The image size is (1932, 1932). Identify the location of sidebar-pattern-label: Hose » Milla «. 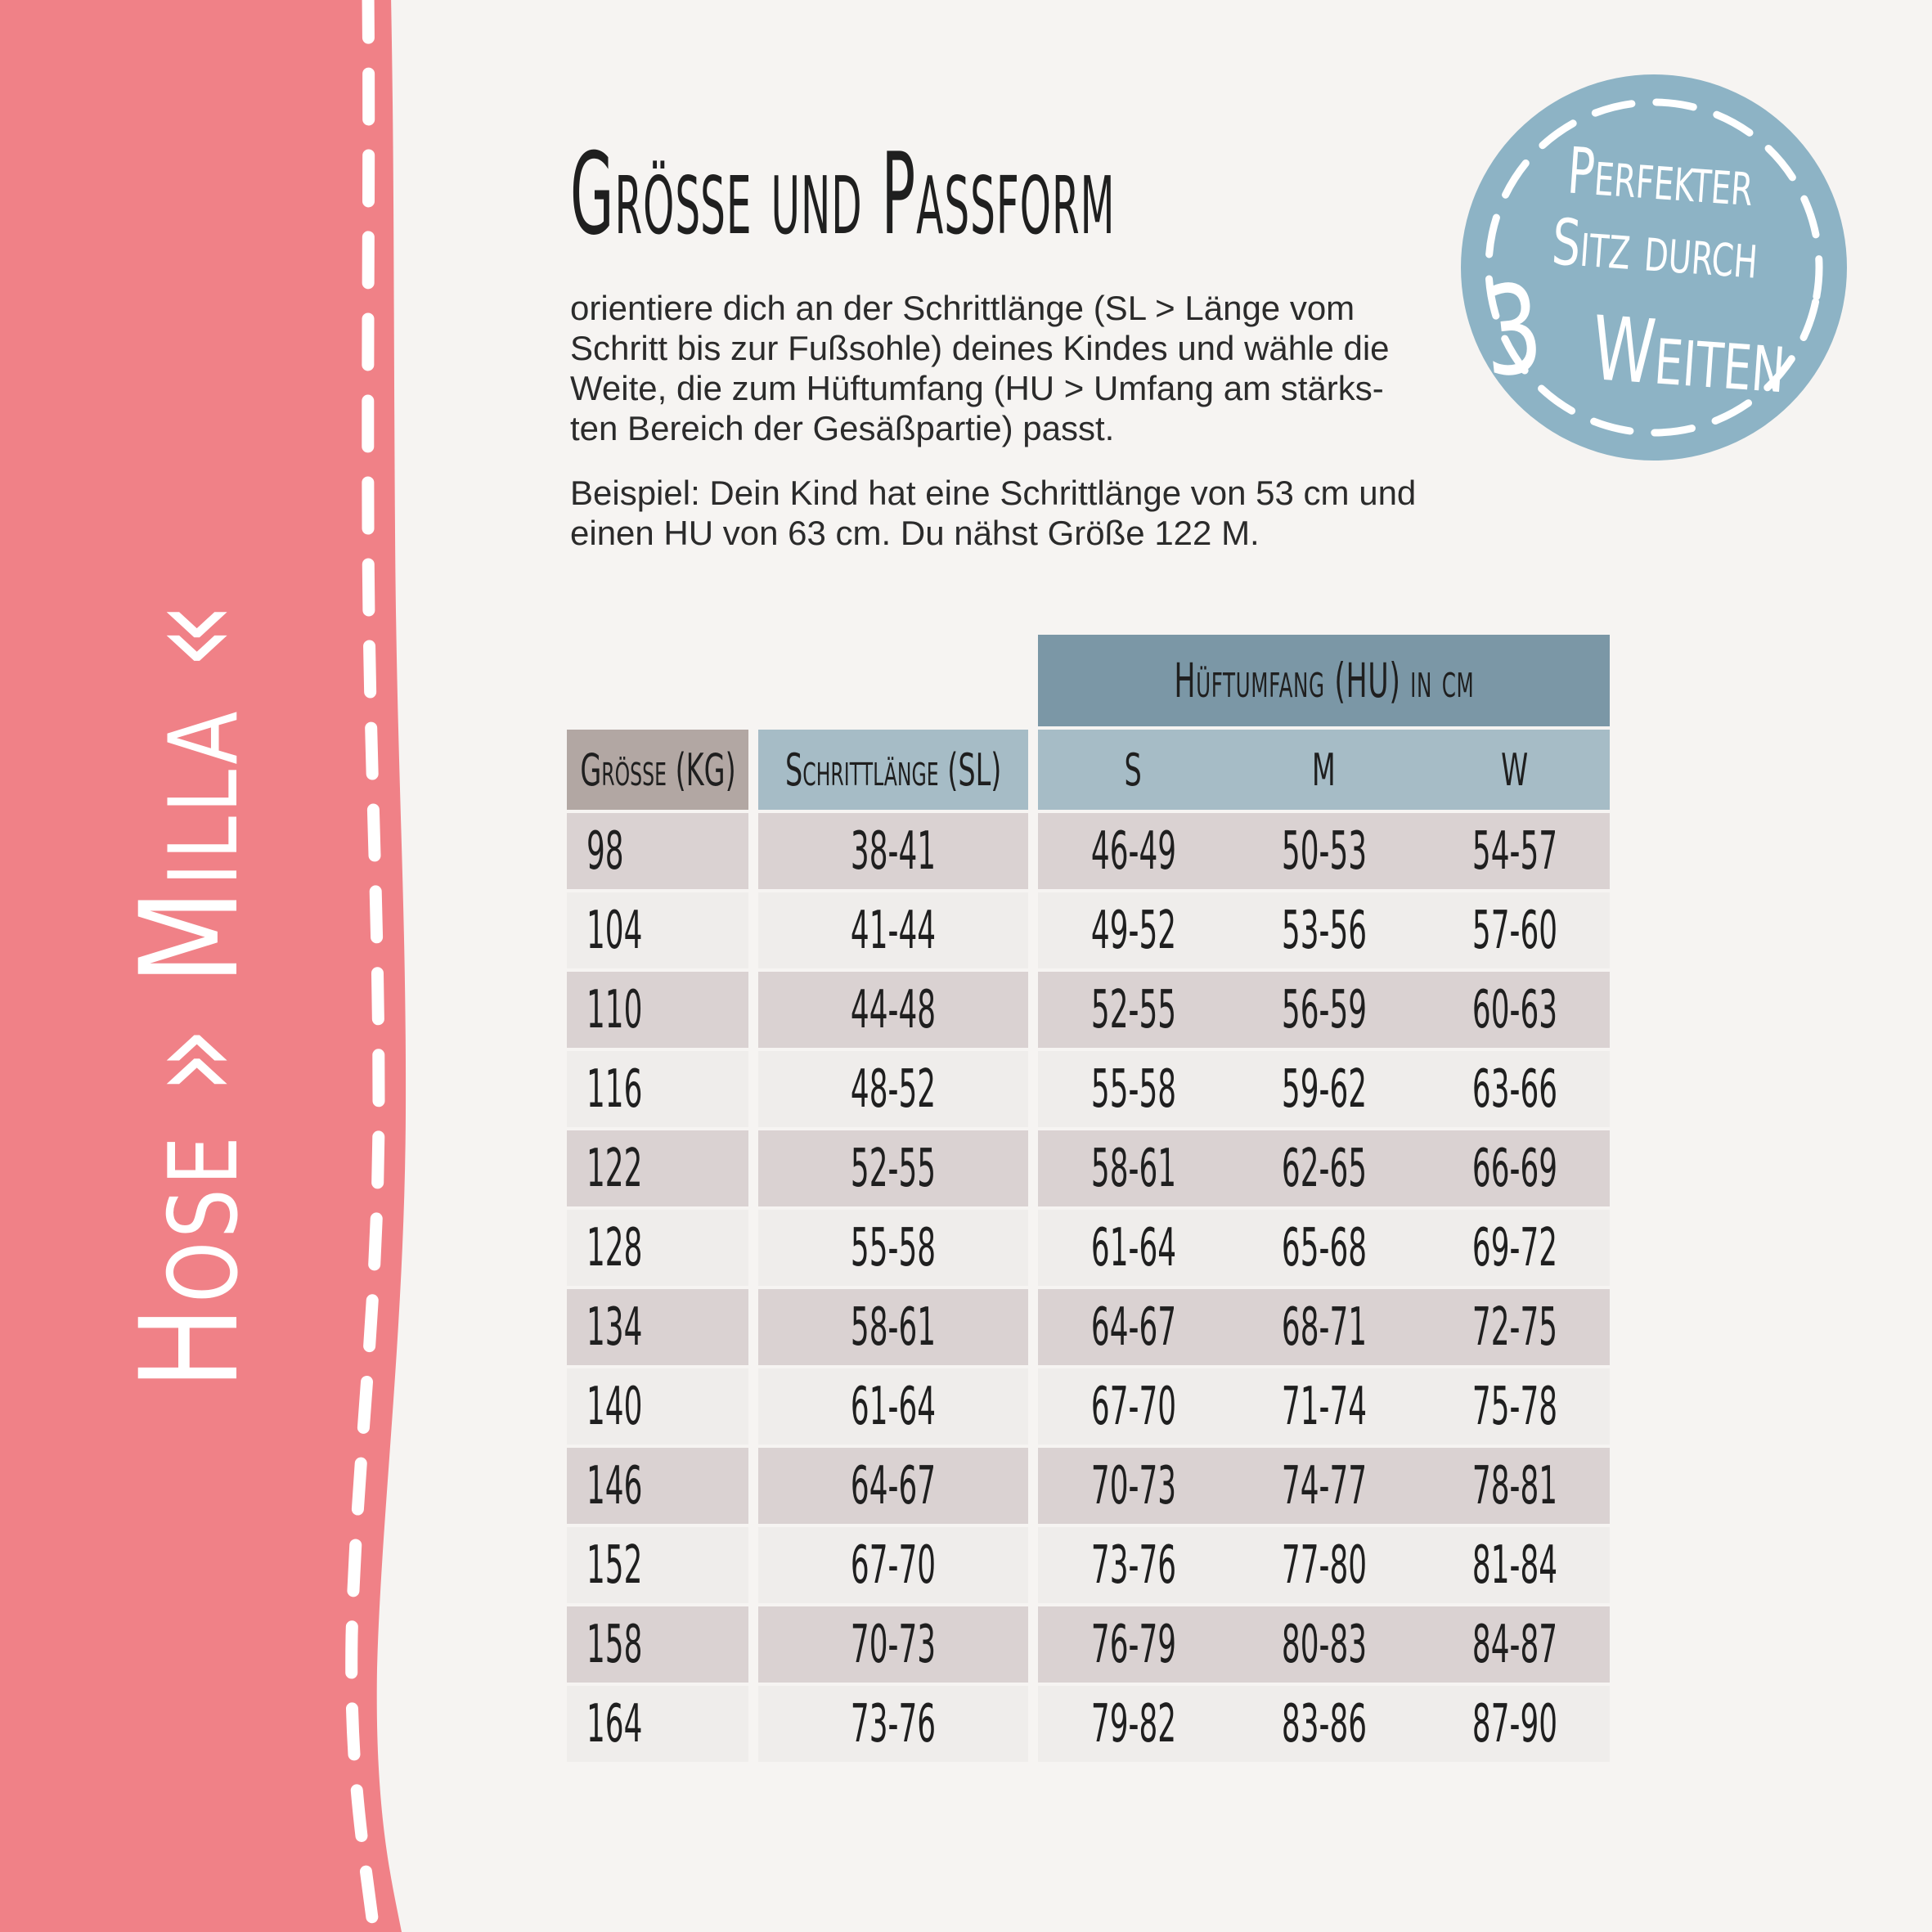
(190, 994).